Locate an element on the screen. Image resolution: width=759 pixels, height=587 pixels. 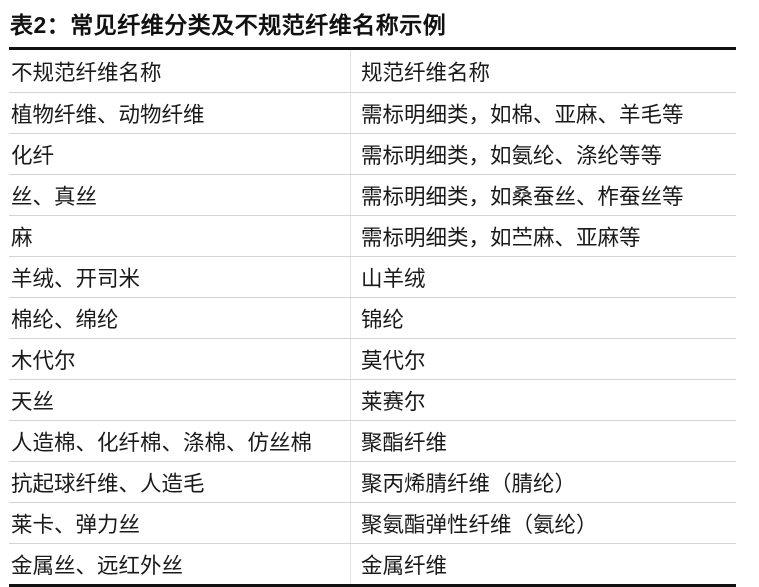
table-row: 天丝 莱赛尔 is located at coordinates (372, 400).